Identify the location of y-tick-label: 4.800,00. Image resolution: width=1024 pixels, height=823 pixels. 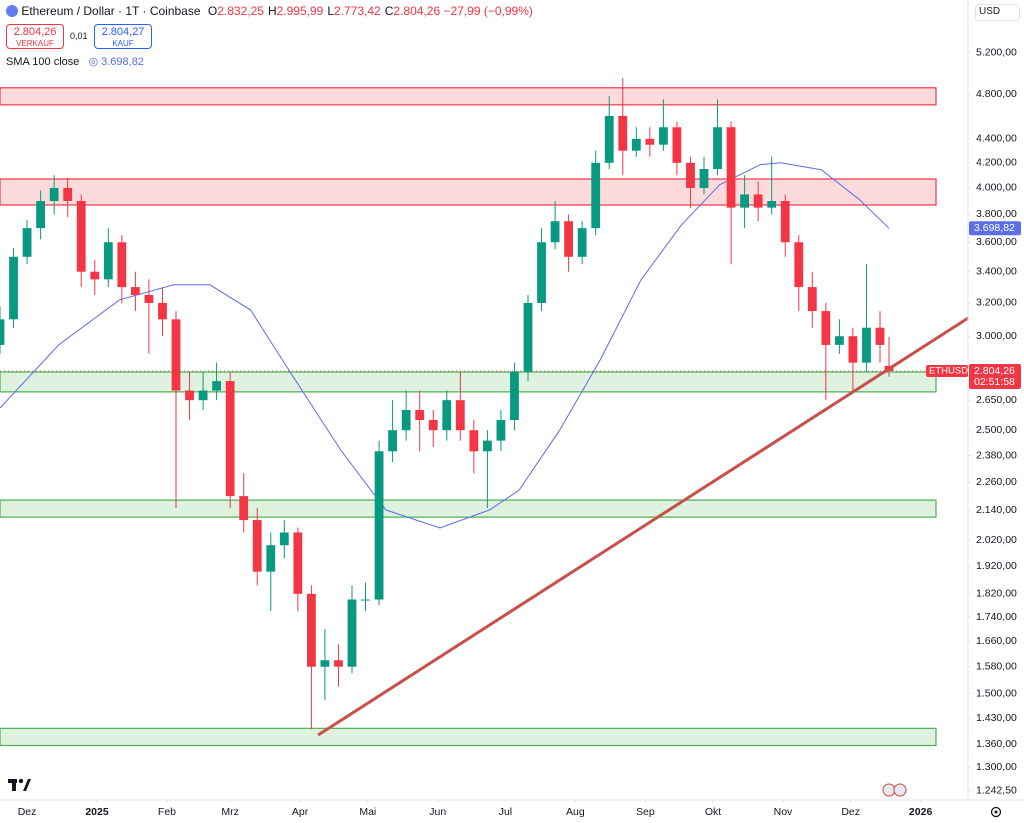
(996, 94).